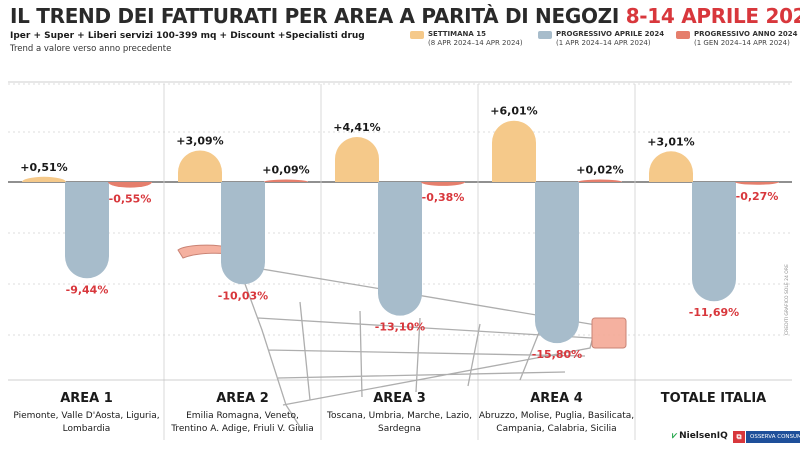  I want to click on osservatorio-logo: ⧉ OSSERVA CONSUMI, so click(766, 436).